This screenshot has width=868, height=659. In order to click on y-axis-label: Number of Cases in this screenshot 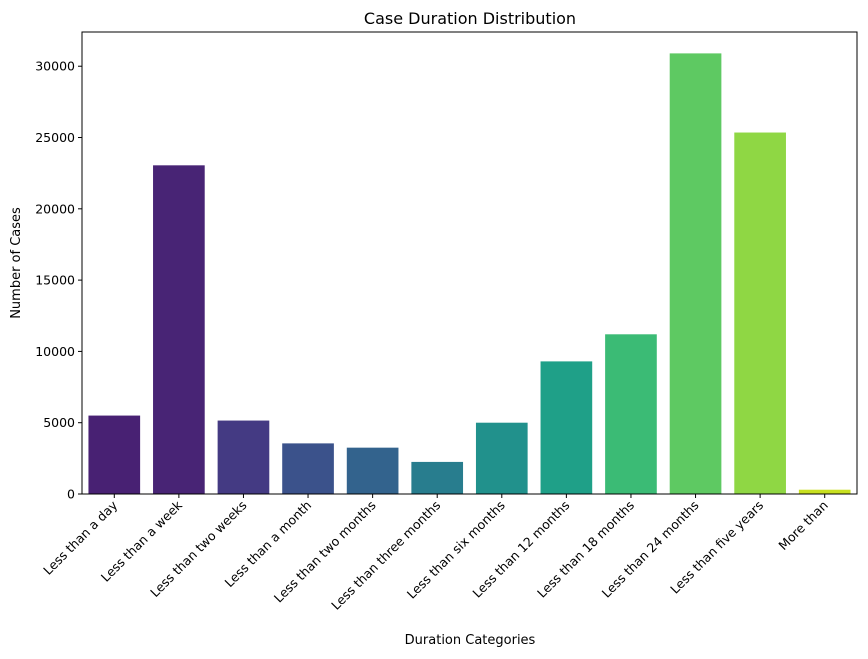, I will do `click(16, 263)`.